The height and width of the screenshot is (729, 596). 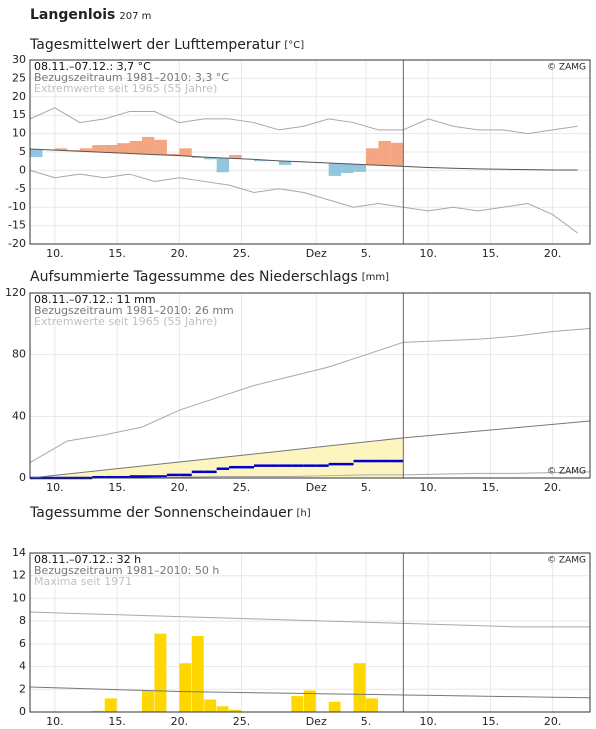 What do you see at coordinates (19, 415) in the screenshot?
I see `y-tick-label: 40` at bounding box center [19, 415].